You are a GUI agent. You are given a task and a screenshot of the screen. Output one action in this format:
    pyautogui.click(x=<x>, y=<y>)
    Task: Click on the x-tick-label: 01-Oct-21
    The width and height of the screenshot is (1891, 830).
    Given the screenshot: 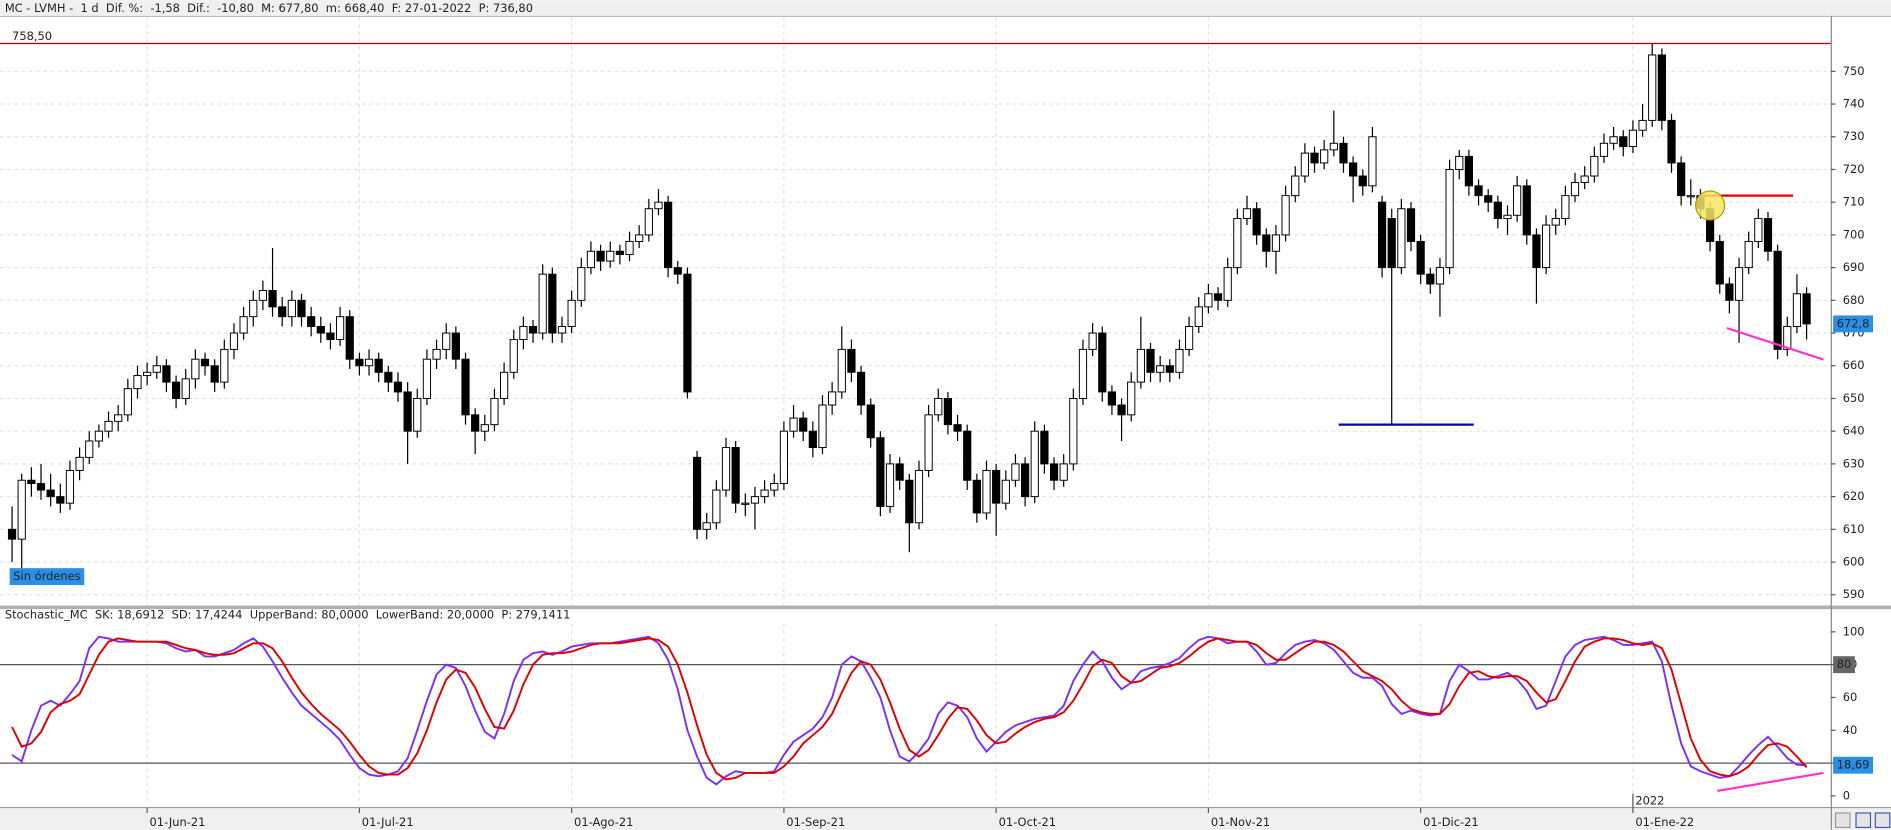 What is the action you would take?
    pyautogui.click(x=1027, y=822)
    